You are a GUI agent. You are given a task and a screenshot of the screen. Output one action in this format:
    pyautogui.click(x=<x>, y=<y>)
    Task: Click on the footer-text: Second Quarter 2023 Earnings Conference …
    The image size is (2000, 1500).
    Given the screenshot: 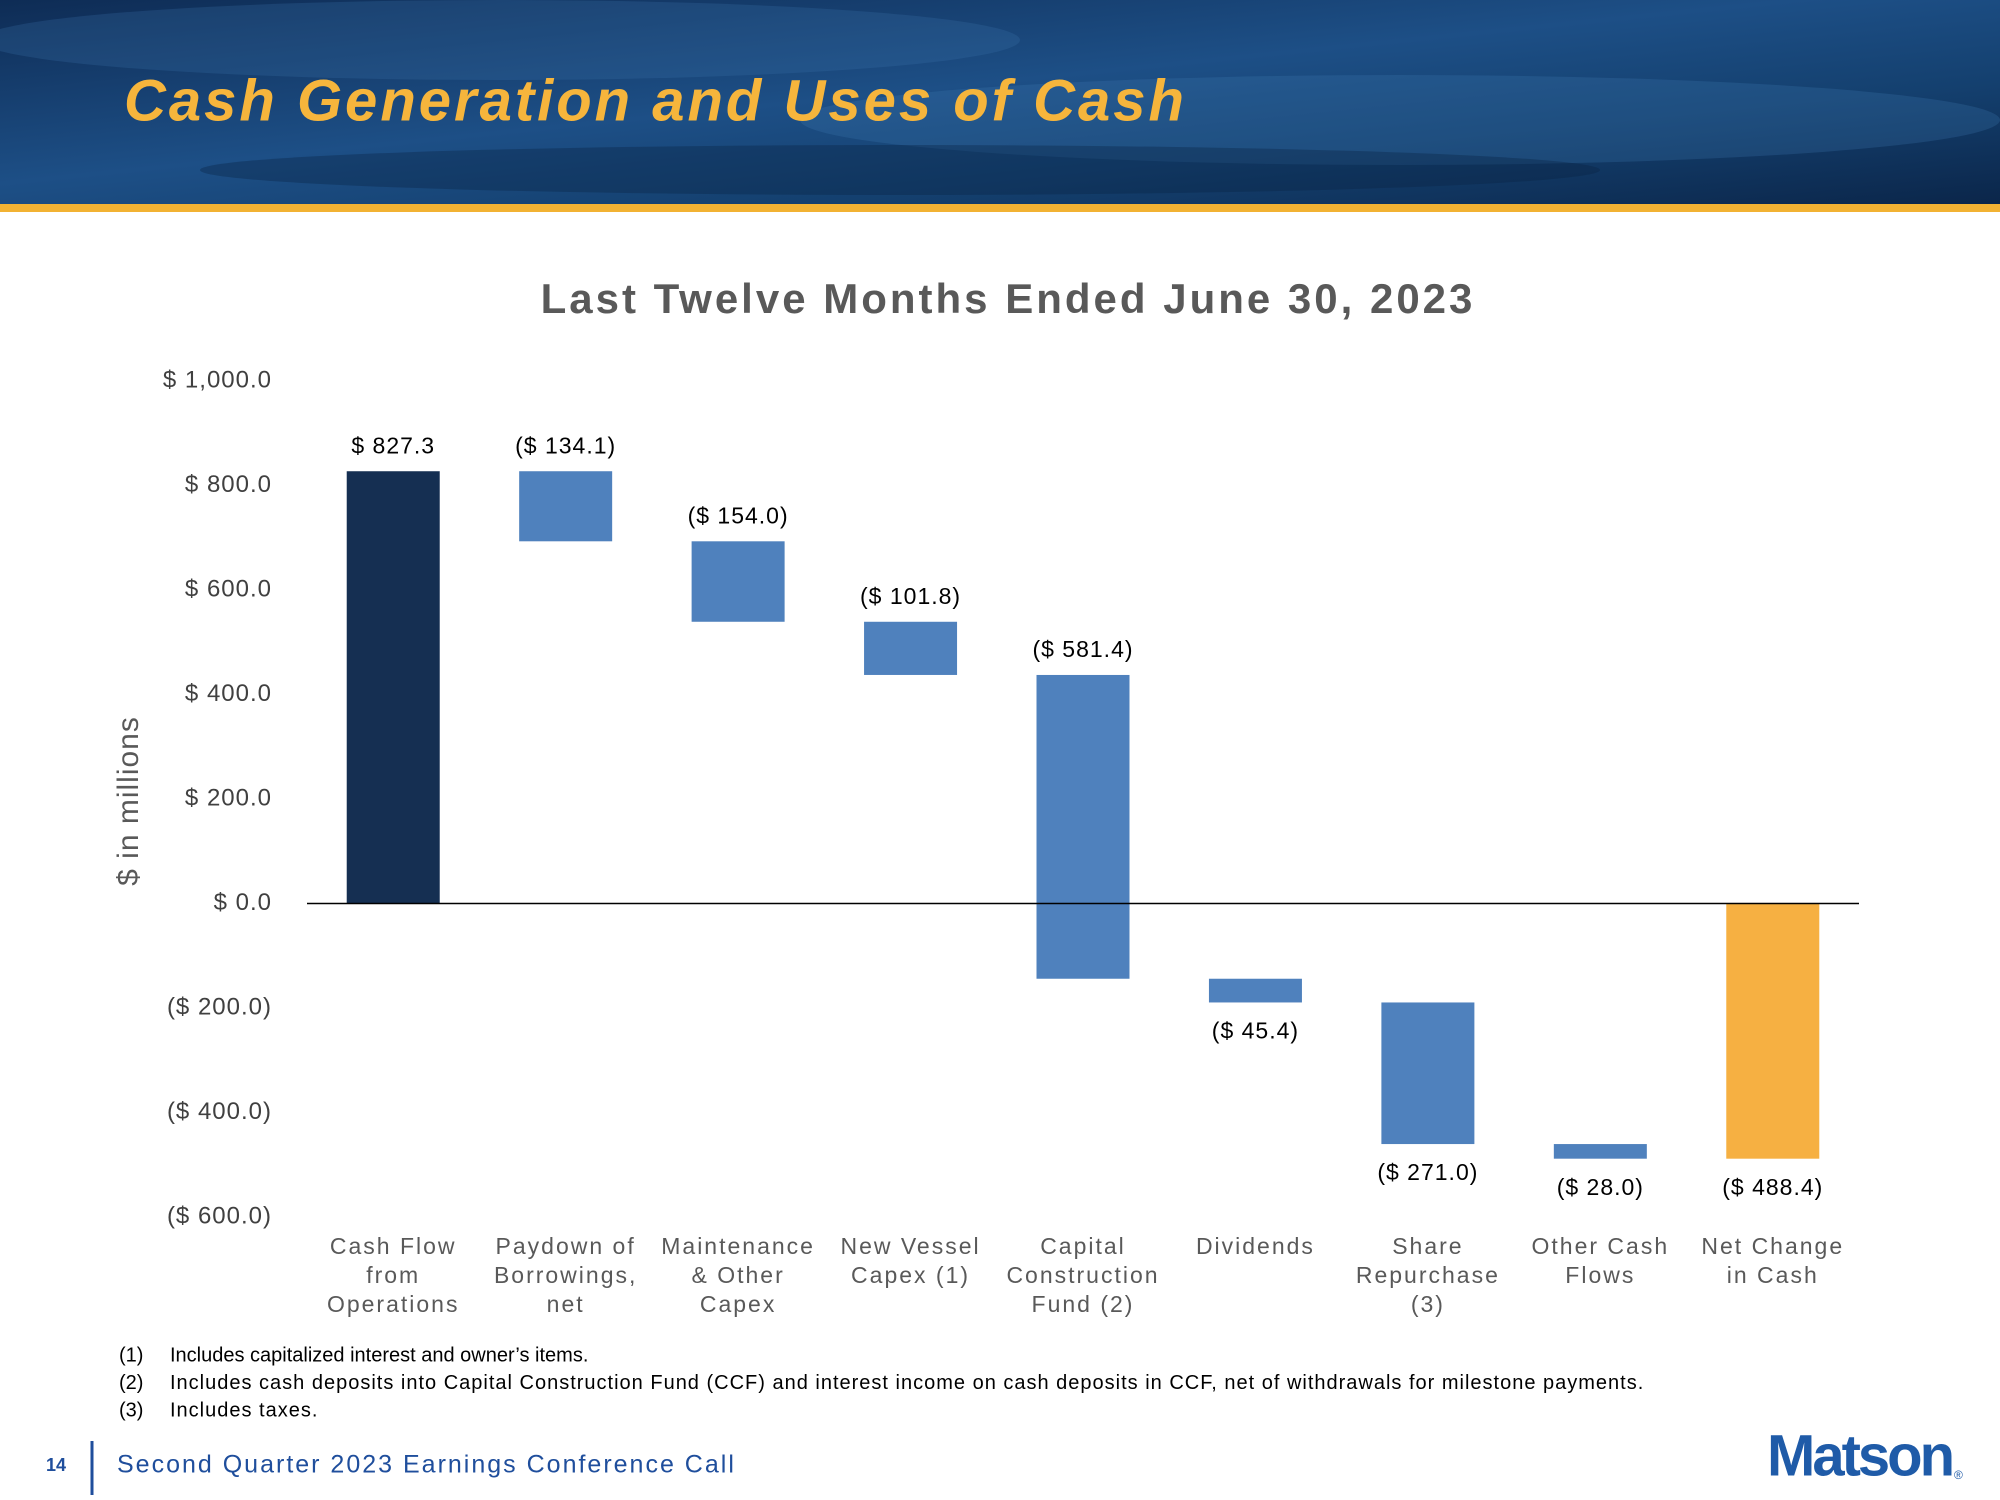 What is the action you would take?
    pyautogui.click(x=426, y=1465)
    